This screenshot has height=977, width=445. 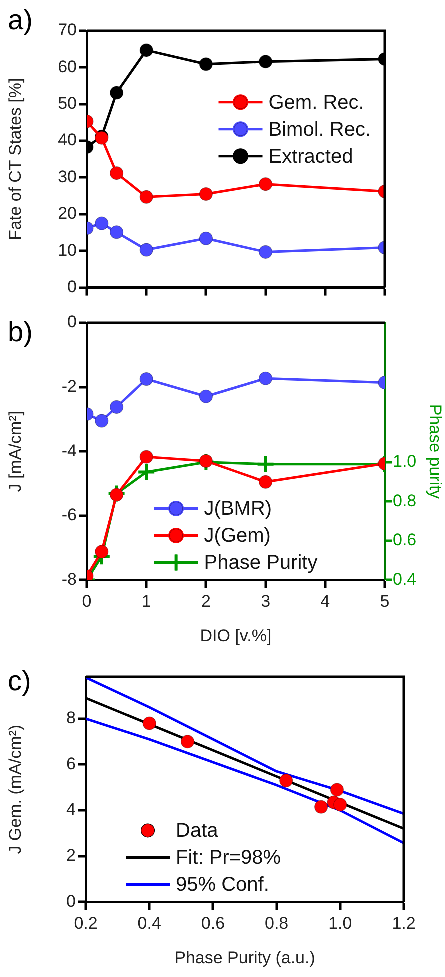 I want to click on y-tick-label: 8, so click(x=71, y=718).